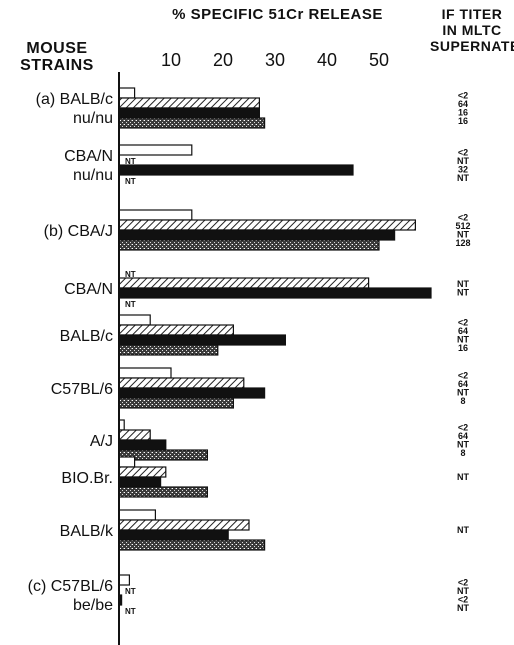  What do you see at coordinates (87, 478) in the screenshot?
I see `strain-label: BIO.Br.` at bounding box center [87, 478].